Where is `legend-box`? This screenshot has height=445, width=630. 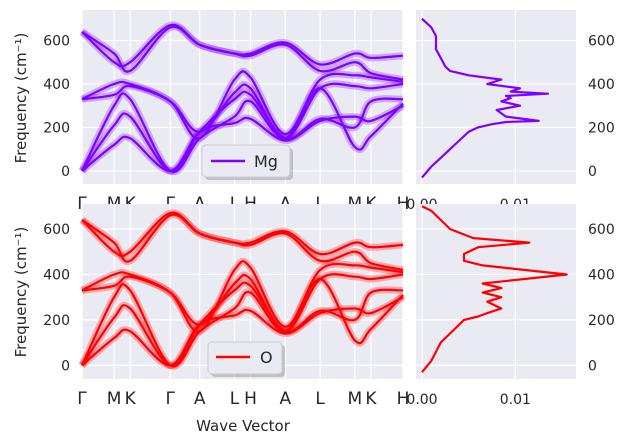 legend-box is located at coordinates (246, 161).